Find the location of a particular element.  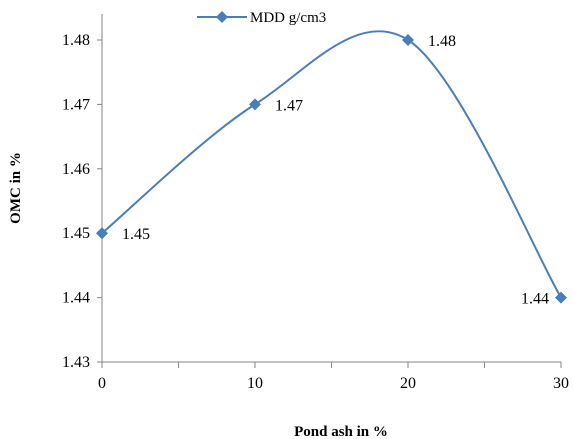

x-tick-label: 30 is located at coordinates (561, 383).